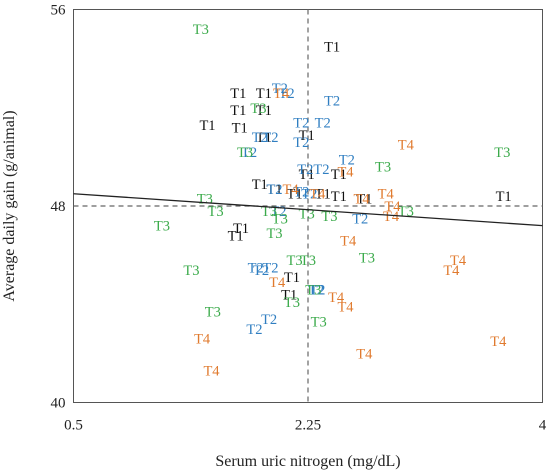 The width and height of the screenshot is (550, 475). I want to click on x-tick-labels: 0.5 2.25 4, so click(305, 426).